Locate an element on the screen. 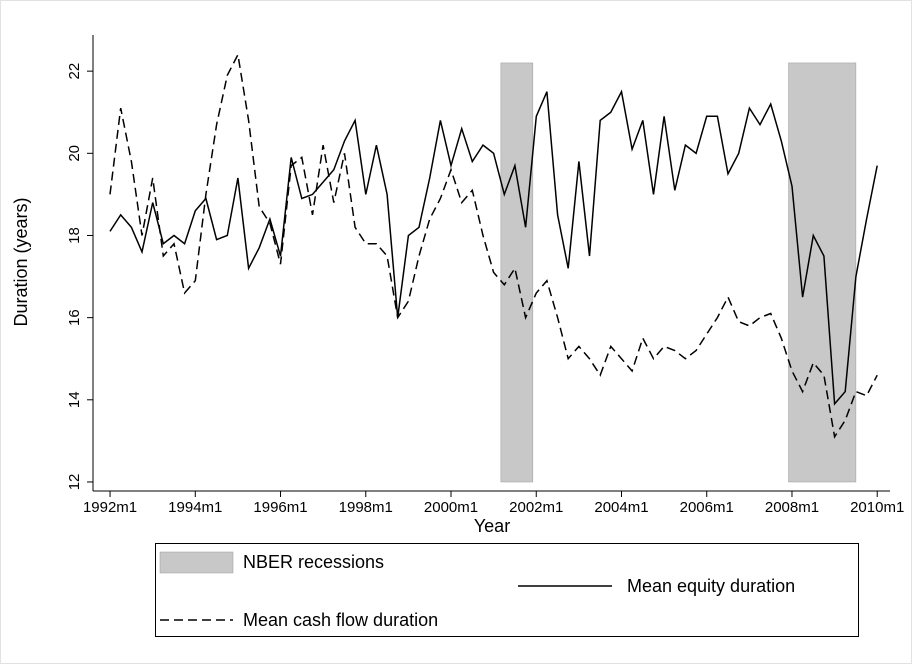 The image size is (912, 669). legend-label: Mean equity duration is located at coordinates (711, 586).